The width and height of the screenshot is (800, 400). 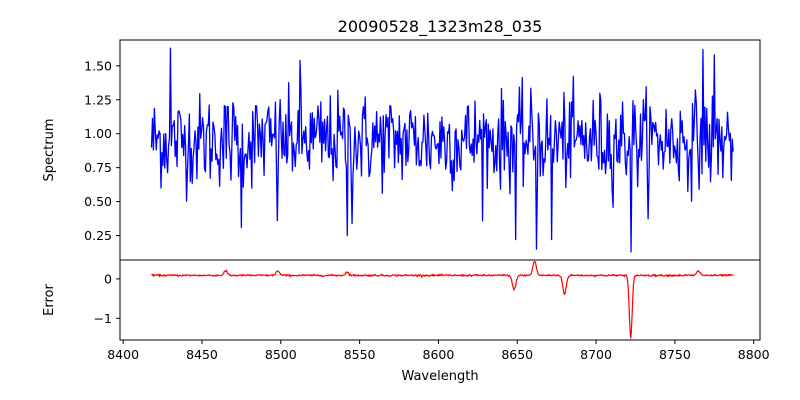 I want to click on error-y-tick-label: −1, so click(x=103, y=318).